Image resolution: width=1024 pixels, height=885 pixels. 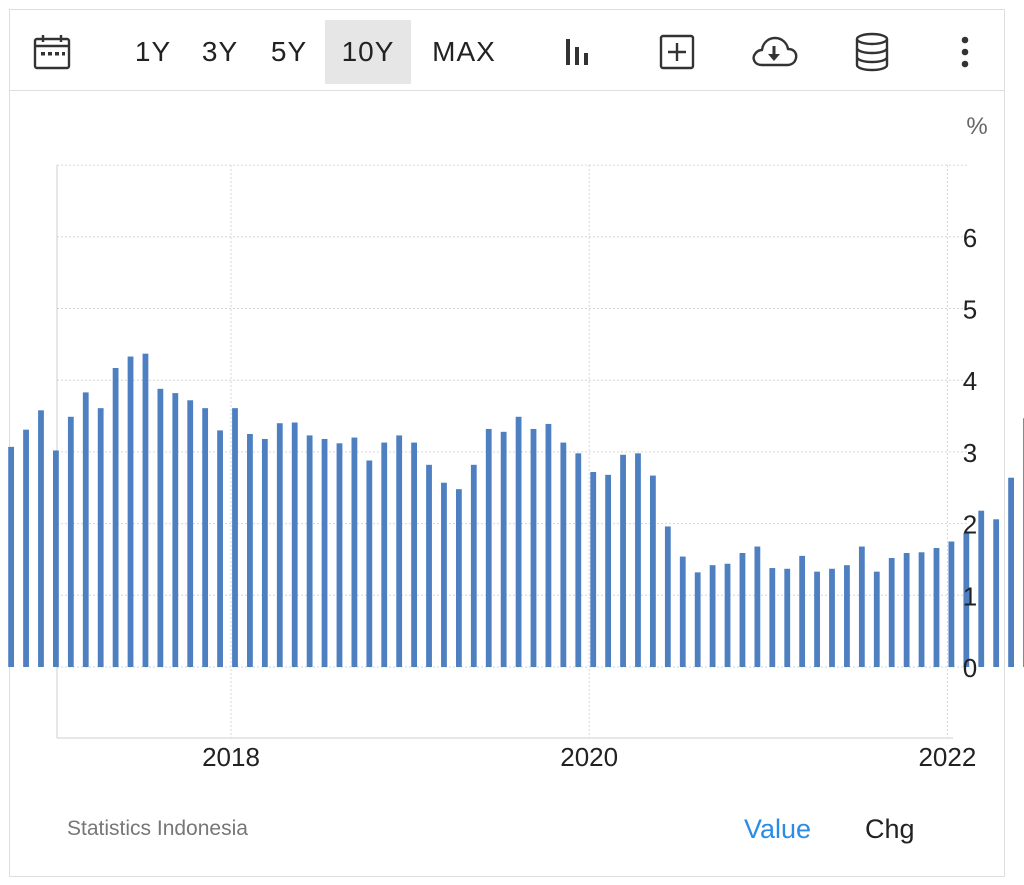 What do you see at coordinates (231, 757) in the screenshot?
I see `x-tick-label: 2018` at bounding box center [231, 757].